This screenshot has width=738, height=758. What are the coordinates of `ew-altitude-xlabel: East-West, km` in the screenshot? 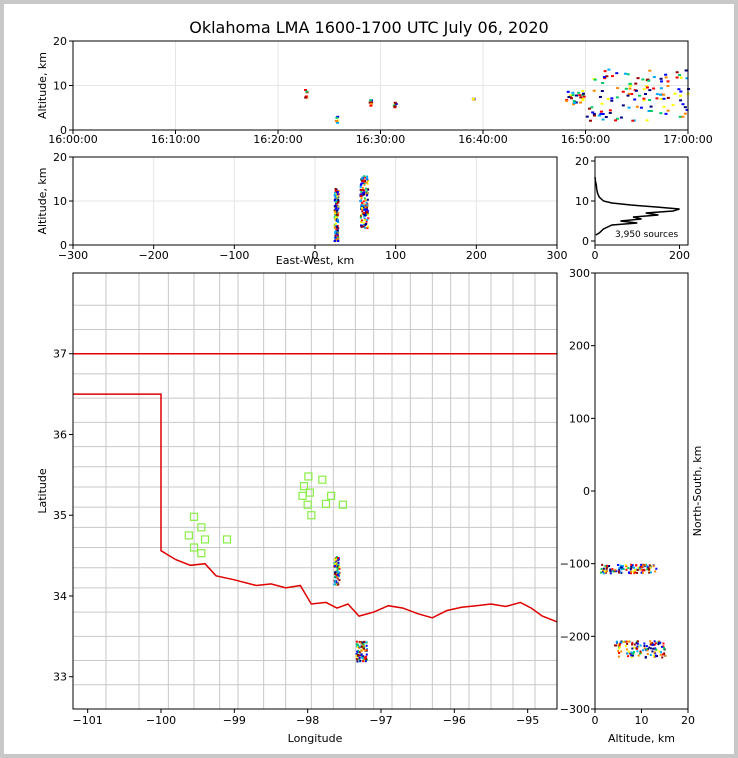 It's located at (315, 260).